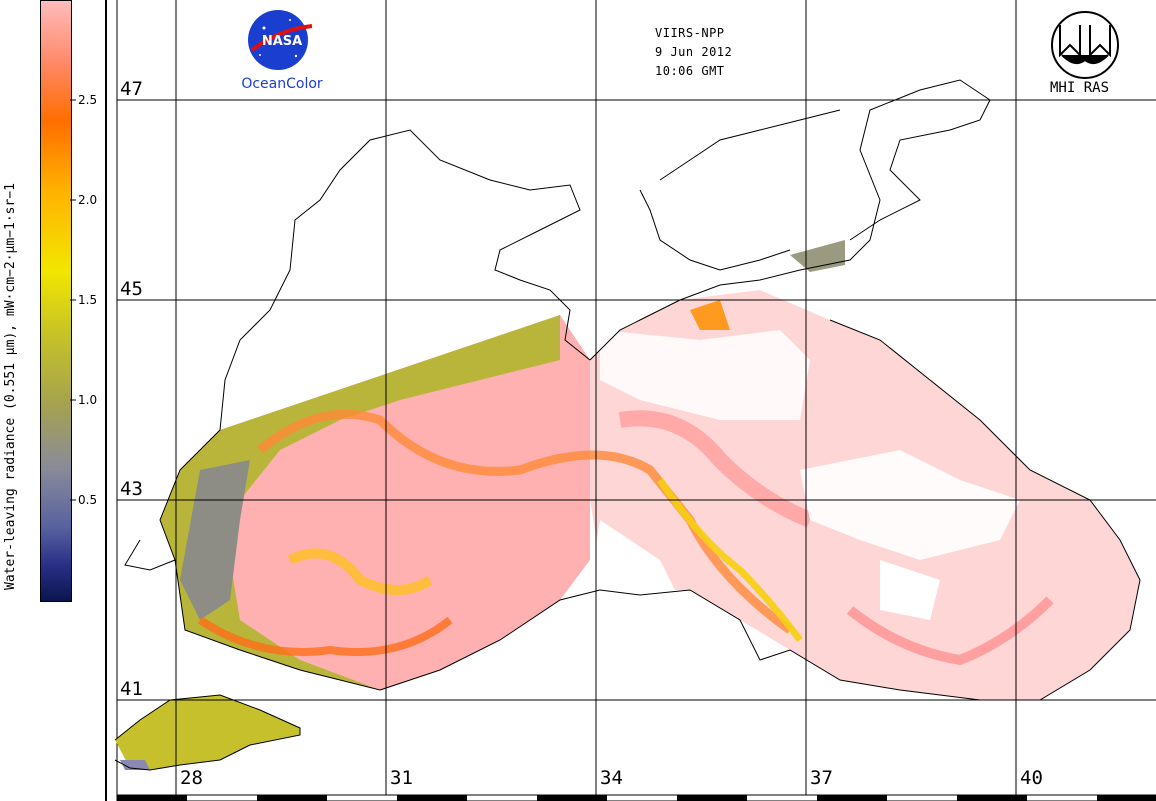 Image resolution: width=1156 pixels, height=801 pixels. What do you see at coordinates (401, 778) in the screenshot?
I see `lon-label-31: 31` at bounding box center [401, 778].